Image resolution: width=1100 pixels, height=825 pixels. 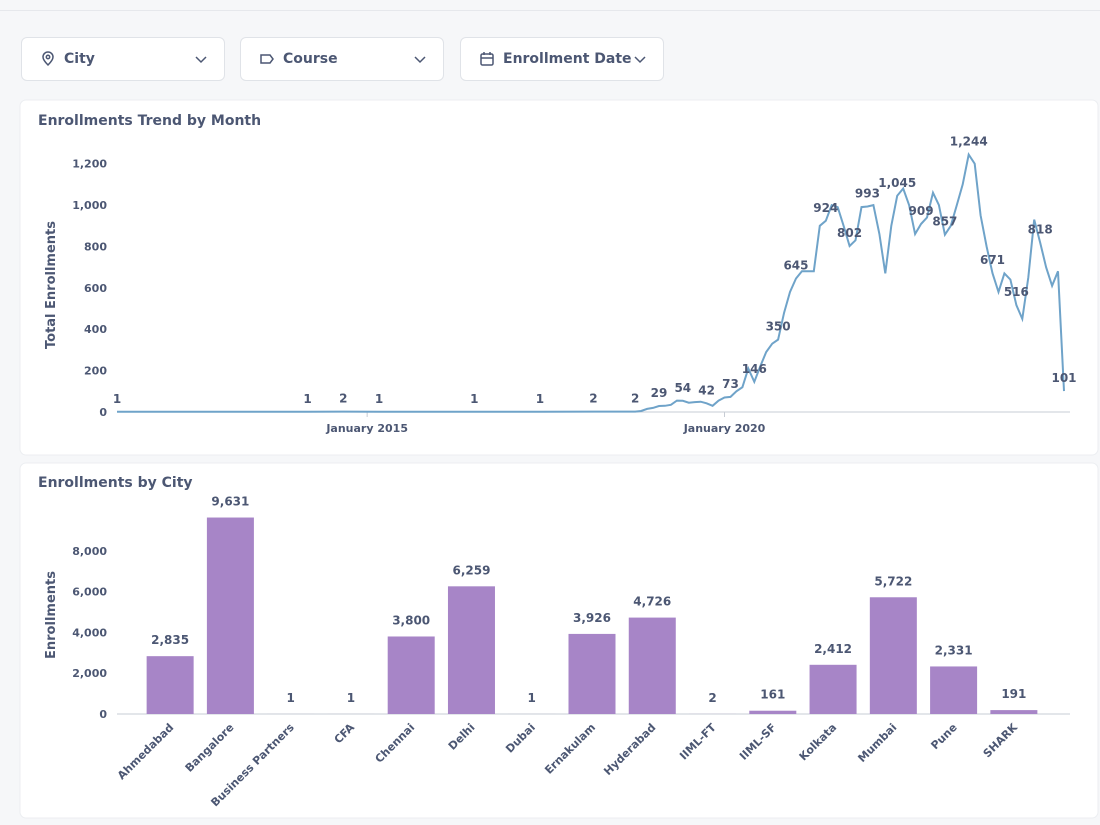 What do you see at coordinates (659, 393) in the screenshot?
I see `data-label: 29` at bounding box center [659, 393].